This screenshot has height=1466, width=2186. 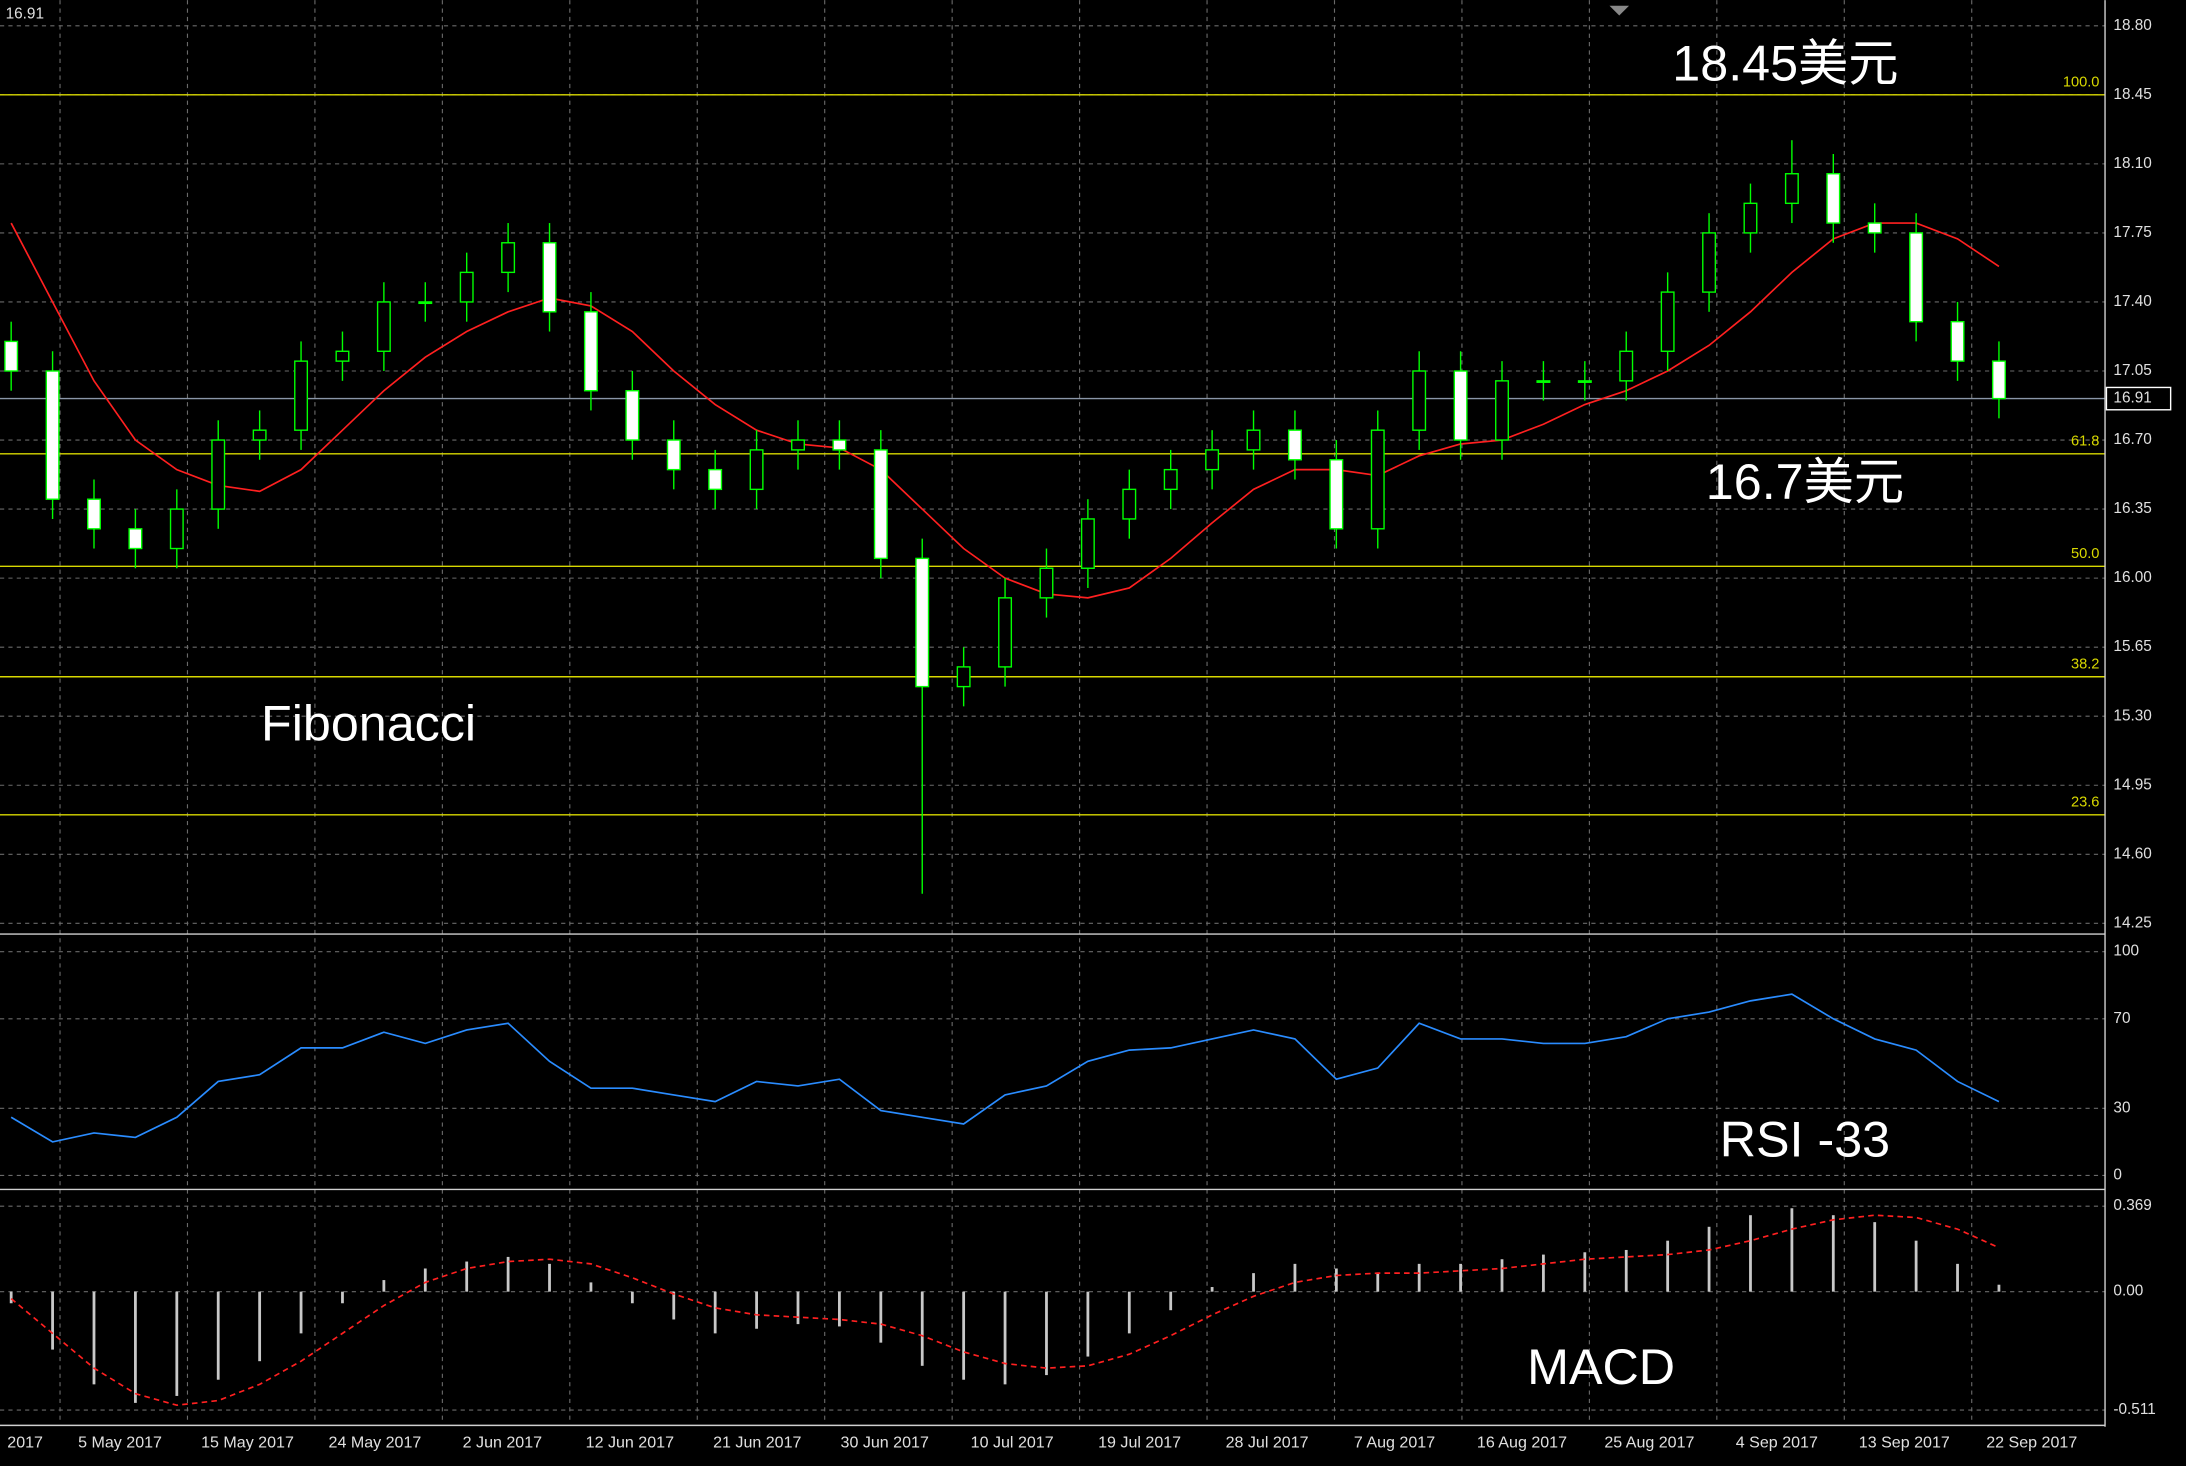 I want to click on y-tick-label: 0.00, so click(x=2128, y=1291).